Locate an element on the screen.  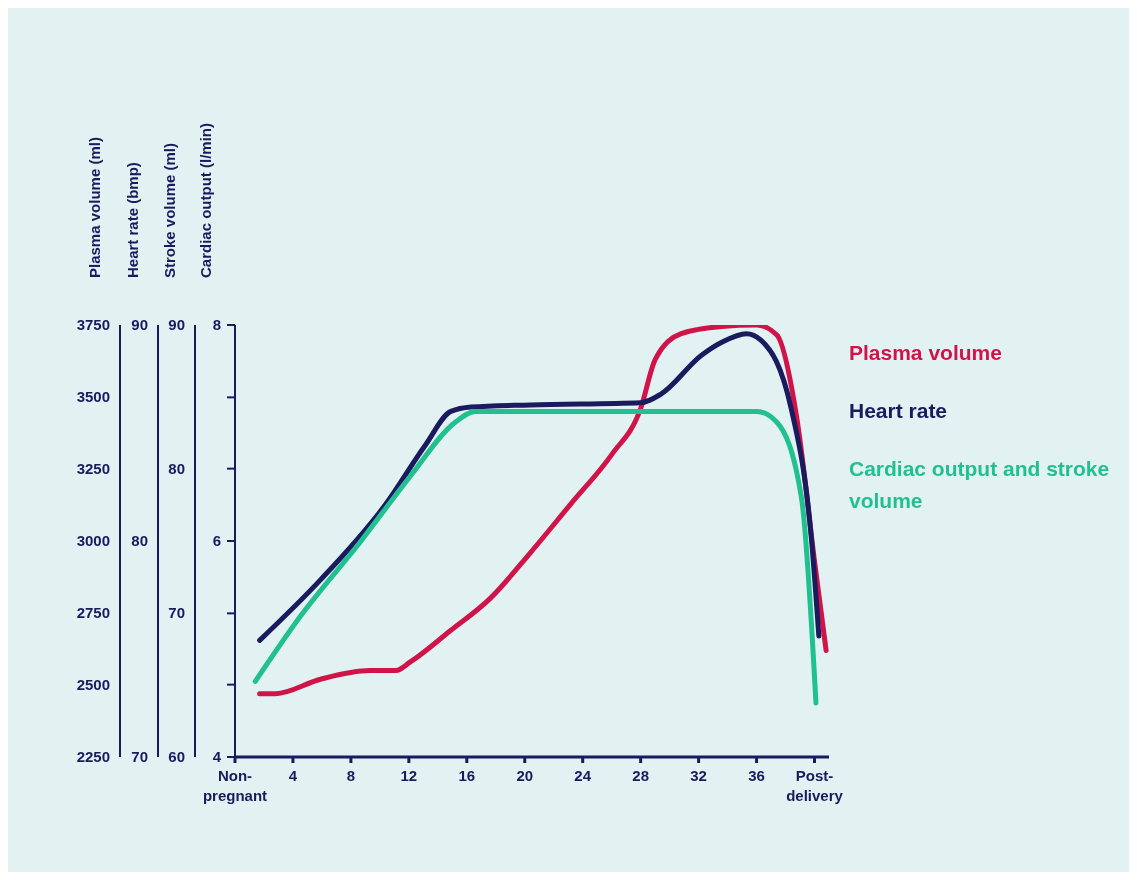
x-tick-label: 32 is located at coordinates (698, 775).